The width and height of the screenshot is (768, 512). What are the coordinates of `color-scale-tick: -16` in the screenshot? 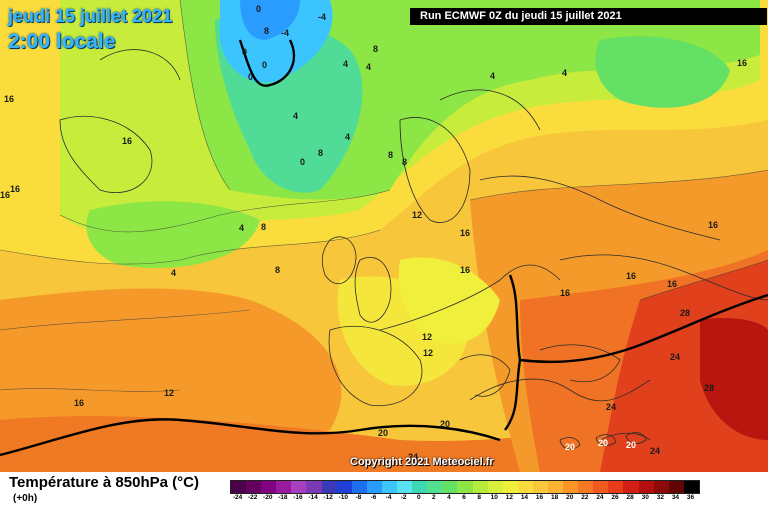 It's located at (298, 497).